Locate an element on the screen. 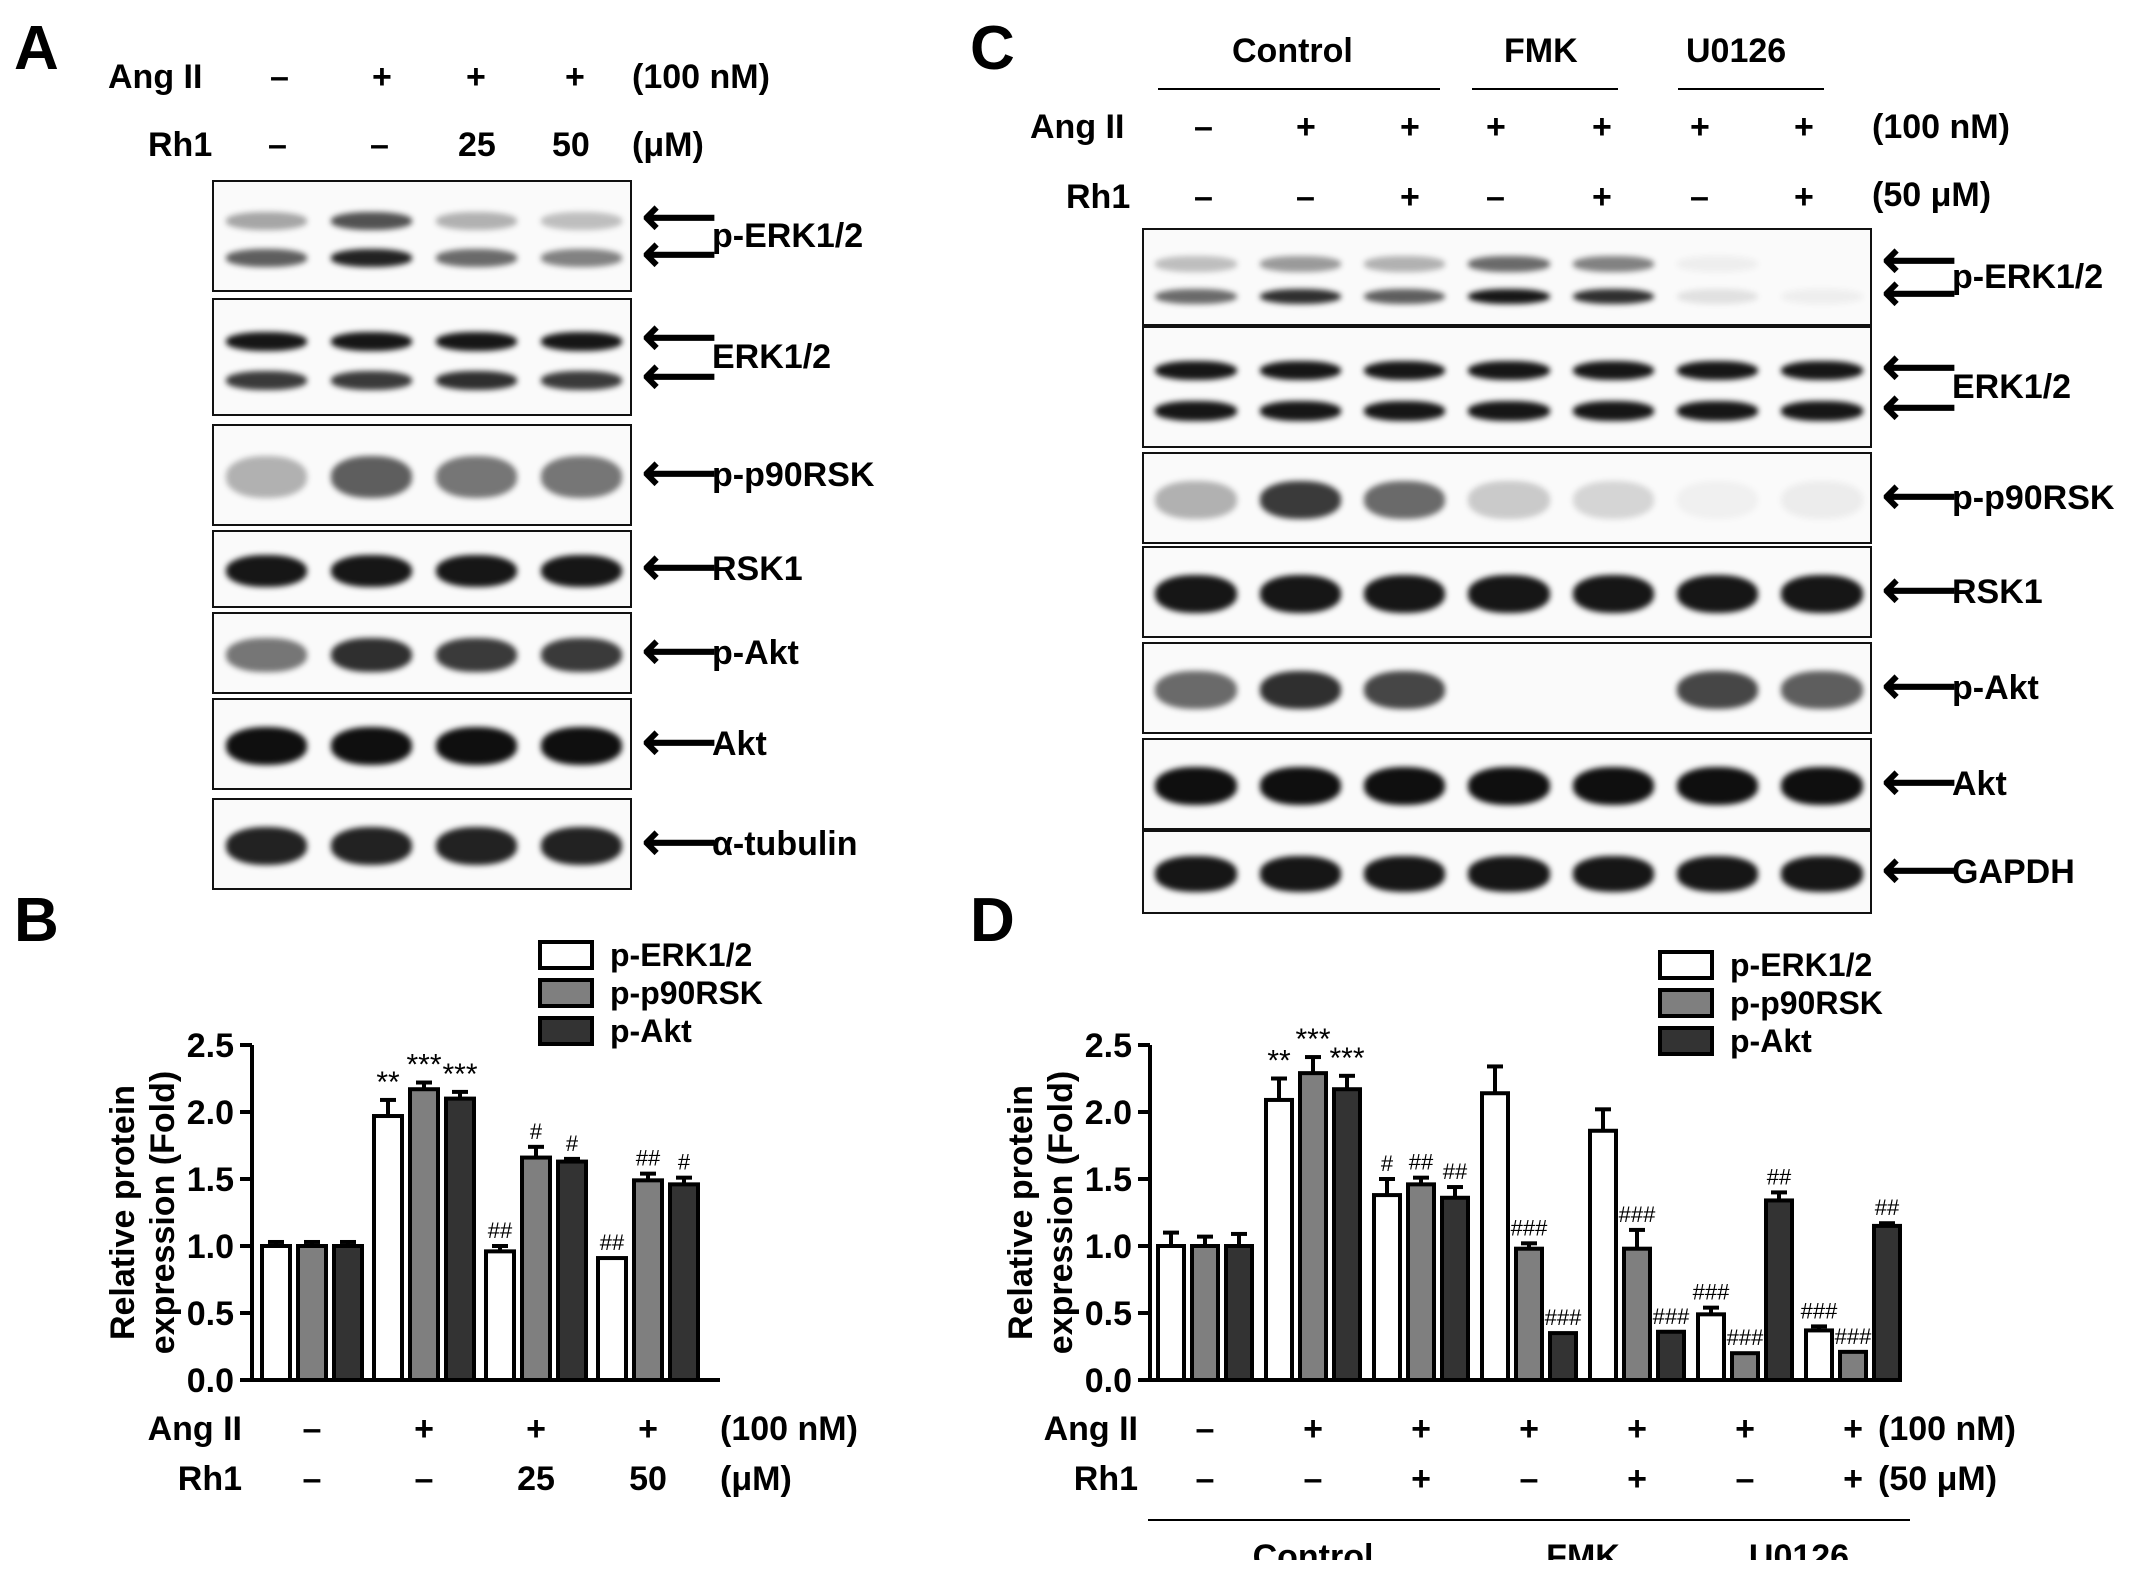 The image size is (2146, 1571). y-tick-label: 0.5 is located at coordinates (1108, 1314).